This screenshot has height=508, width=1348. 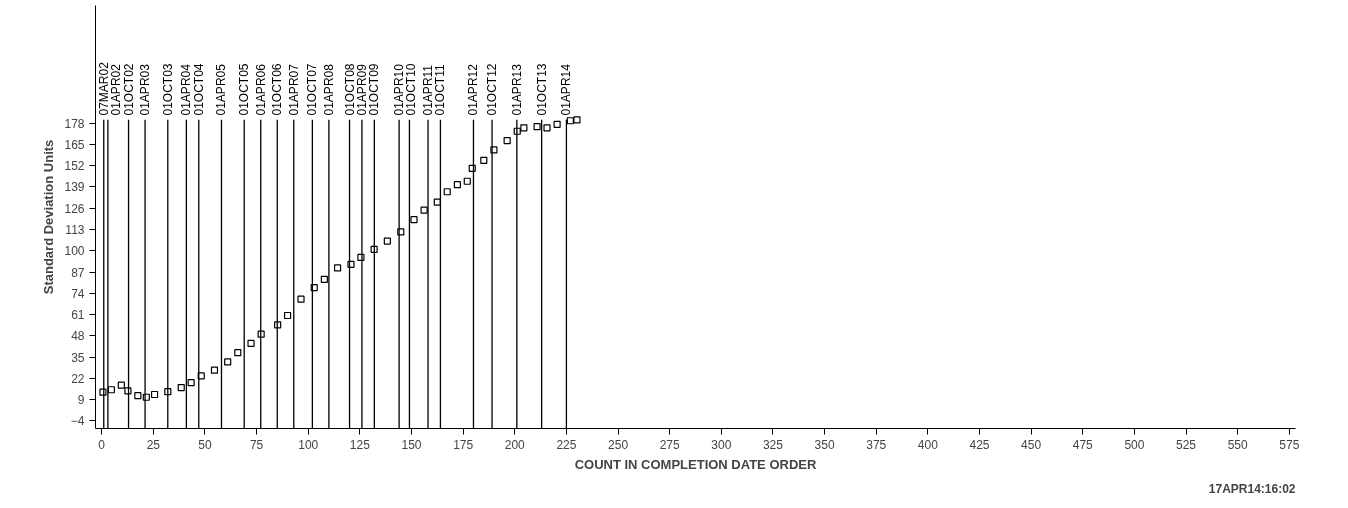 What do you see at coordinates (473, 89) in the screenshot?
I see `ref-line-label: 01APR12` at bounding box center [473, 89].